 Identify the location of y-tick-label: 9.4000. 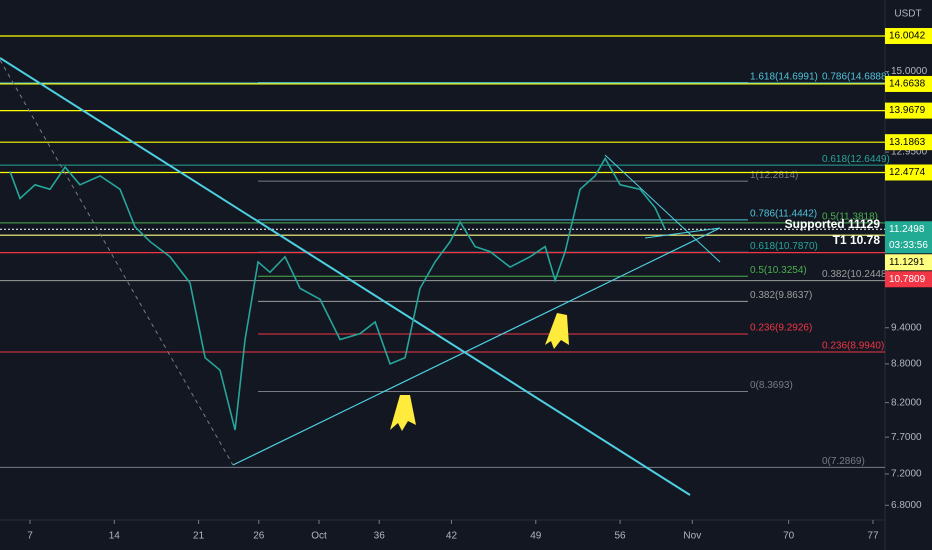
(906, 327).